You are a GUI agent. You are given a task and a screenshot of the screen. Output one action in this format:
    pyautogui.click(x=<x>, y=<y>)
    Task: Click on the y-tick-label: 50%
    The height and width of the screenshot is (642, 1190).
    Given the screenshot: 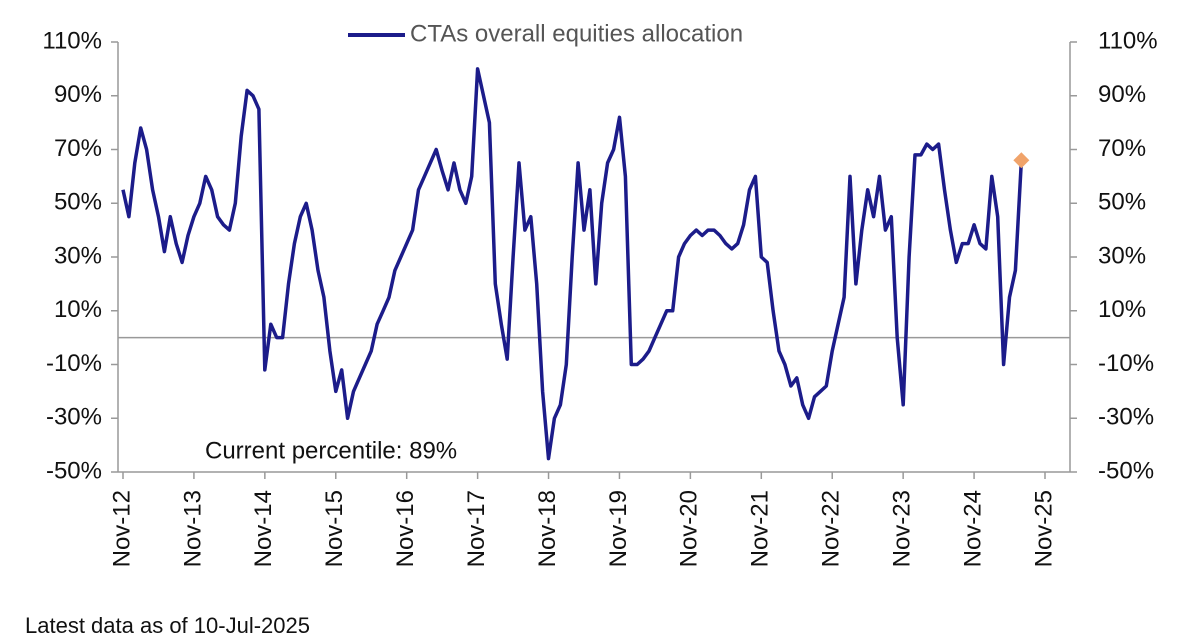 What is the action you would take?
    pyautogui.click(x=78, y=202)
    